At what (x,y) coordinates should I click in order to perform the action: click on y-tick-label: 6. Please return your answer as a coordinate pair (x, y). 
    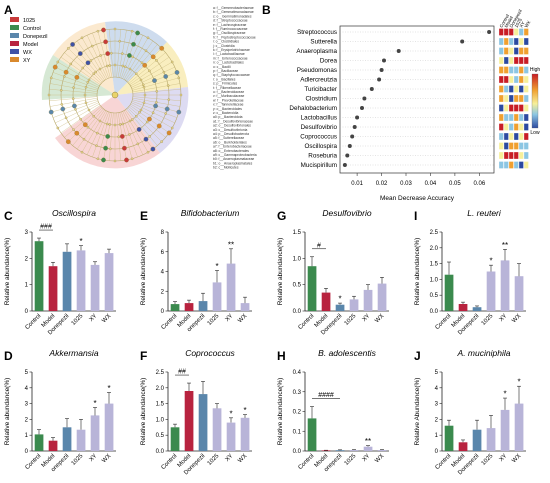
    Looking at the image, I should click on (163, 253).